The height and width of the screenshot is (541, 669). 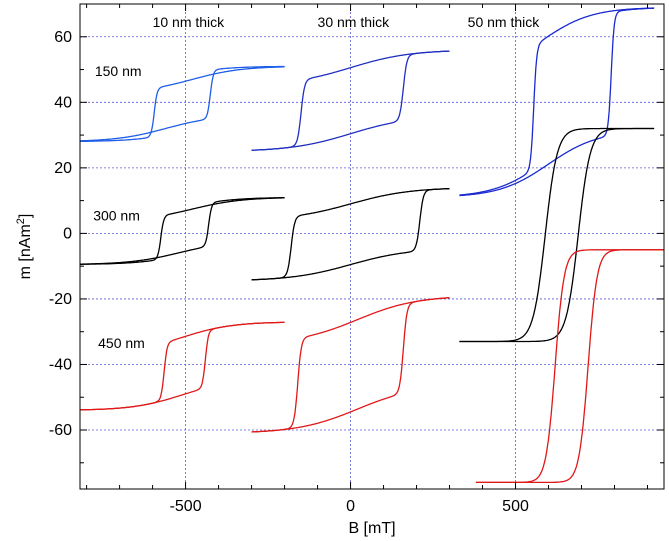 I want to click on x-axis-title: B [mT], so click(x=371, y=528).